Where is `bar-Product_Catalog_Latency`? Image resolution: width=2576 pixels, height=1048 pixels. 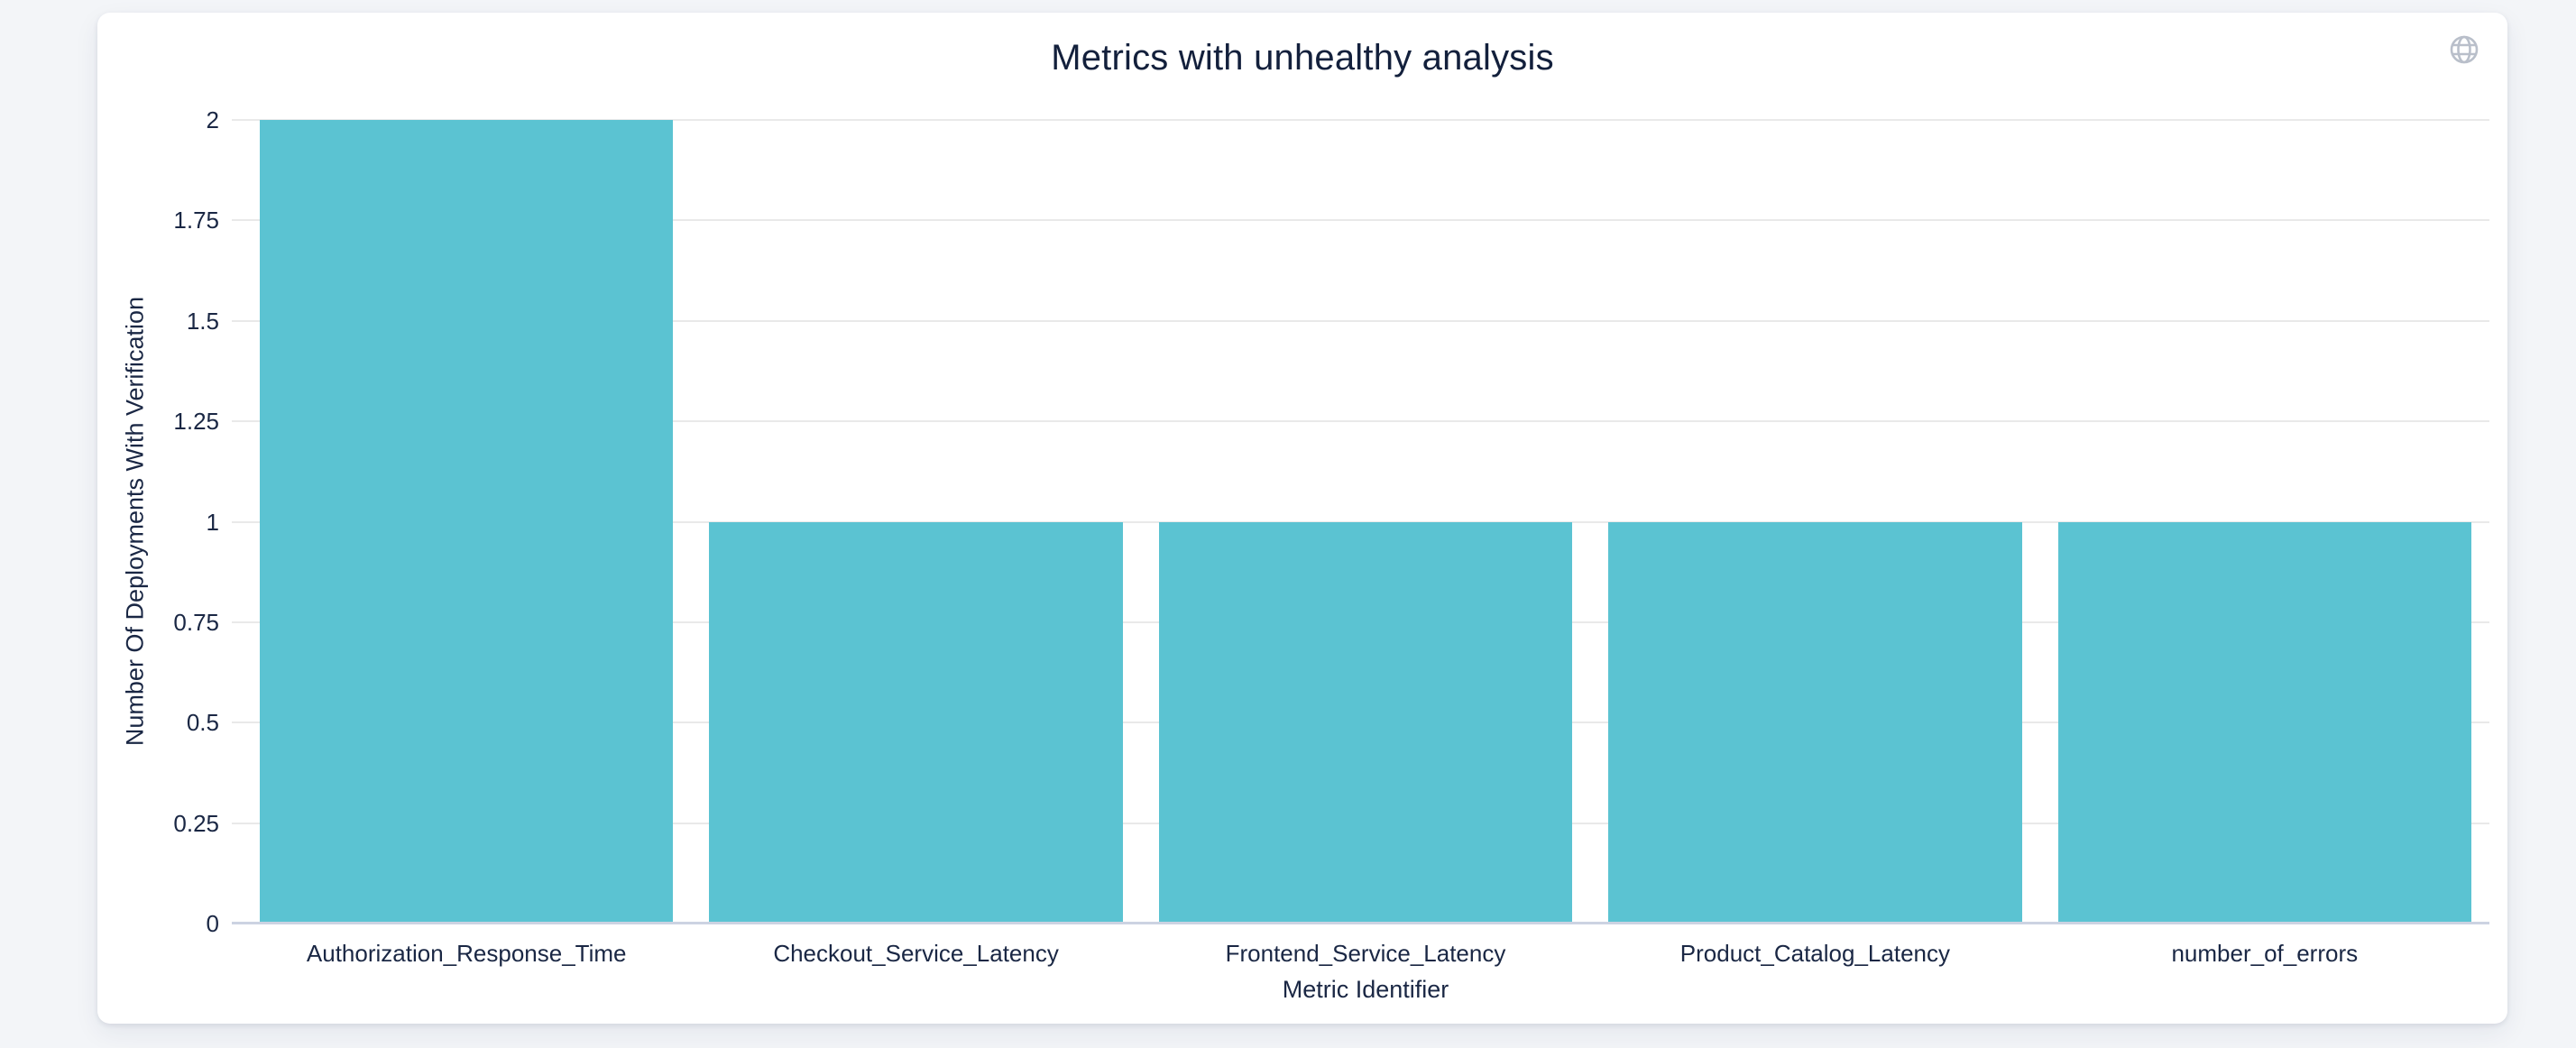 bar-Product_Catalog_Latency is located at coordinates (1815, 722).